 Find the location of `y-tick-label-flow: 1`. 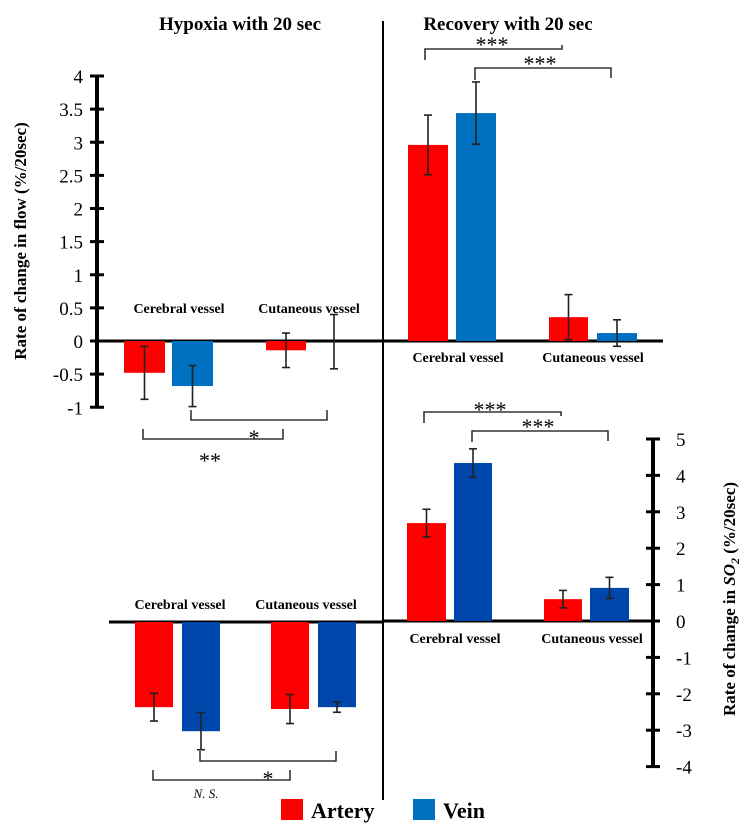

y-tick-label-flow: 1 is located at coordinates (79, 276).